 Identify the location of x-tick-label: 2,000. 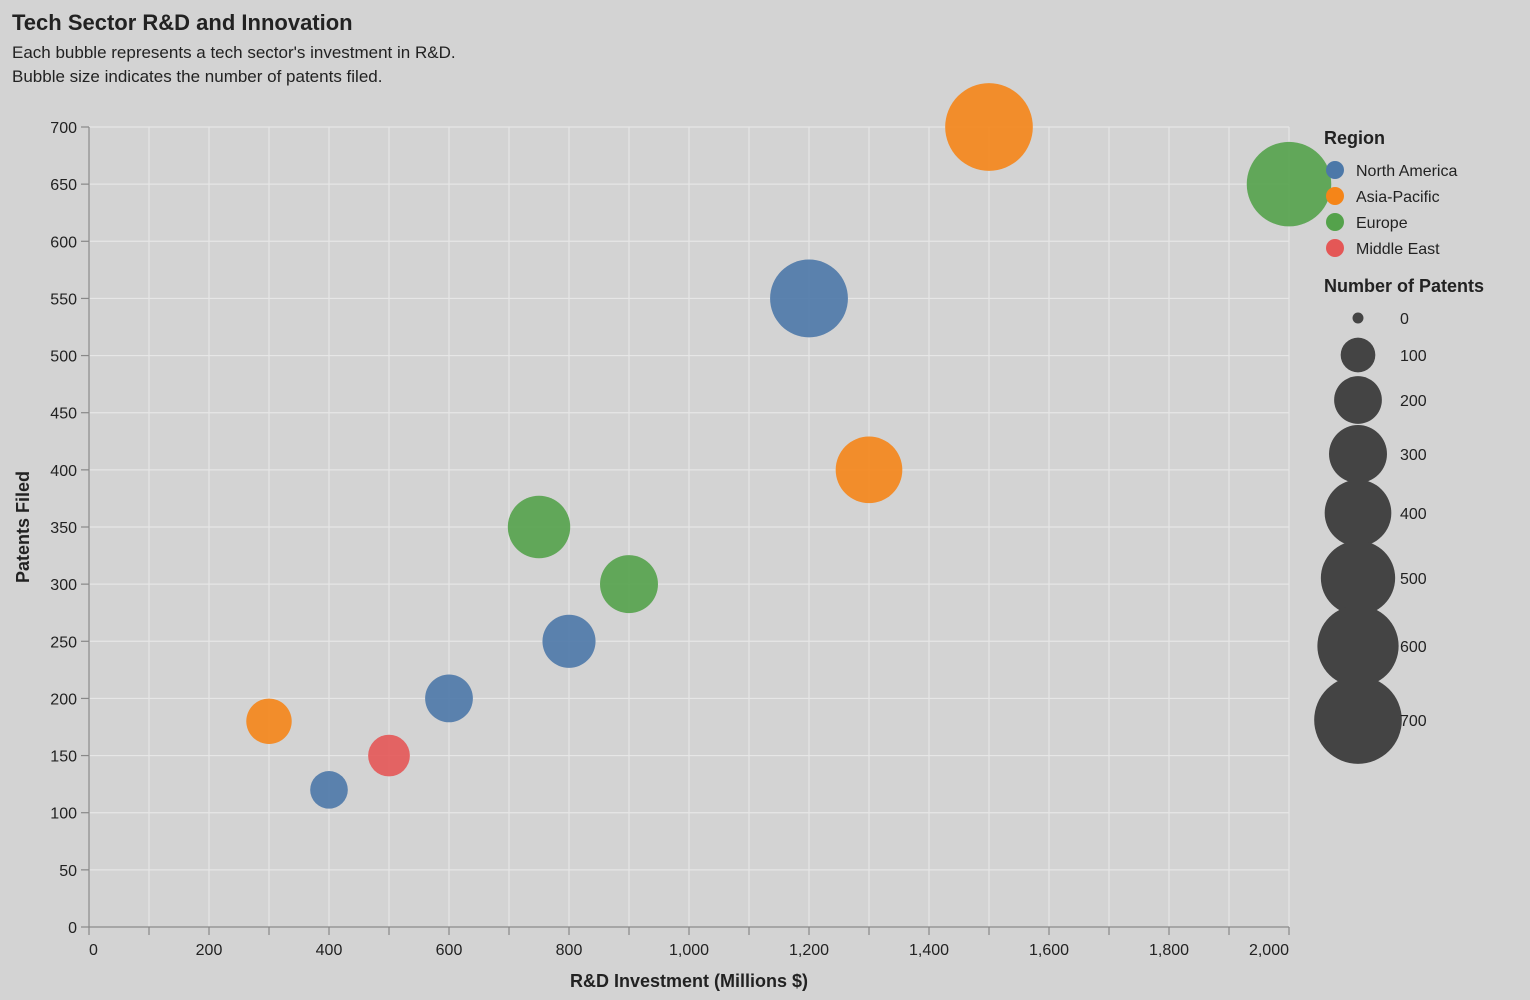
(1269, 950).